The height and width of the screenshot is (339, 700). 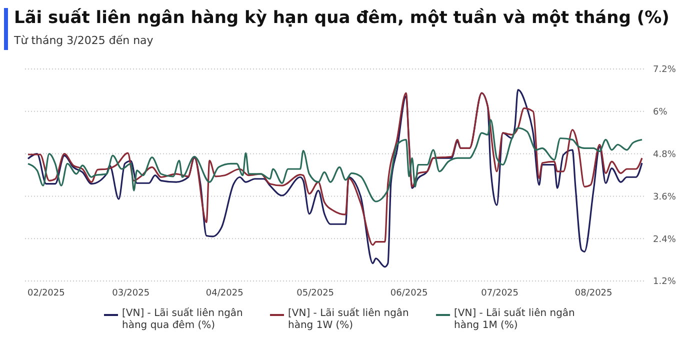 What do you see at coordinates (664, 155) in the screenshot?
I see `y-tick-label: 4.8%` at bounding box center [664, 155].